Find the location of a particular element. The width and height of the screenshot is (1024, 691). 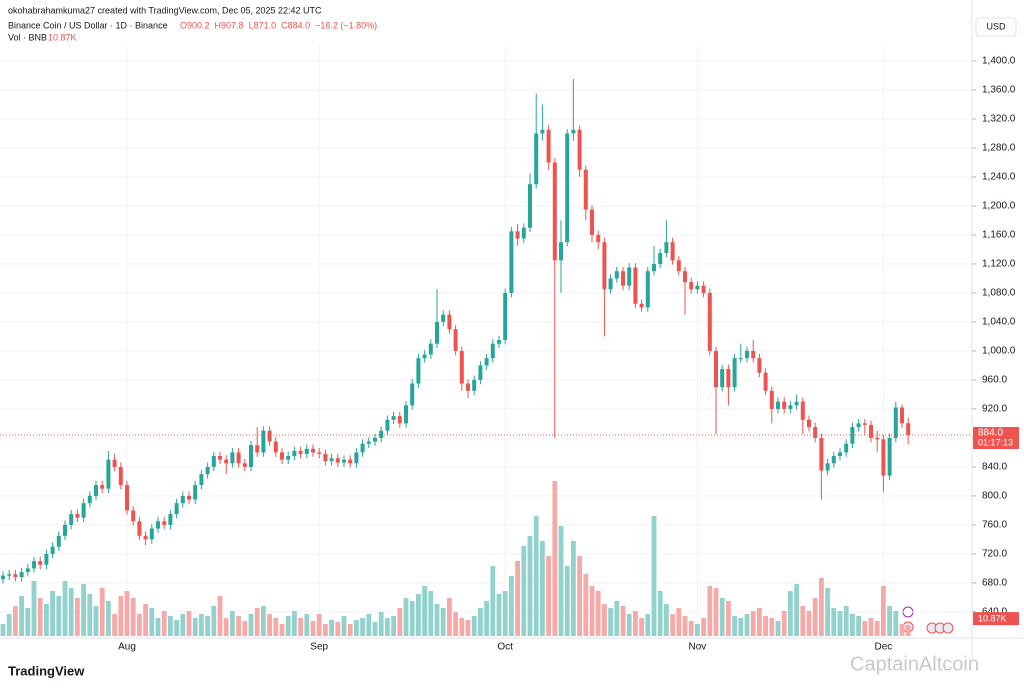

y-tick-label: 1,160.0 is located at coordinates (999, 235).